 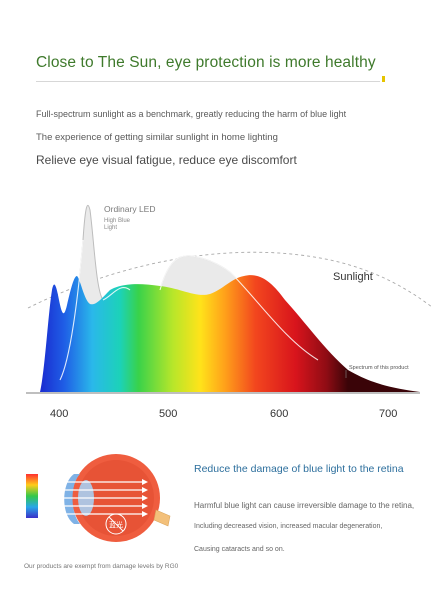 I want to click on led-label: Ordinary LED, so click(x=130, y=209).